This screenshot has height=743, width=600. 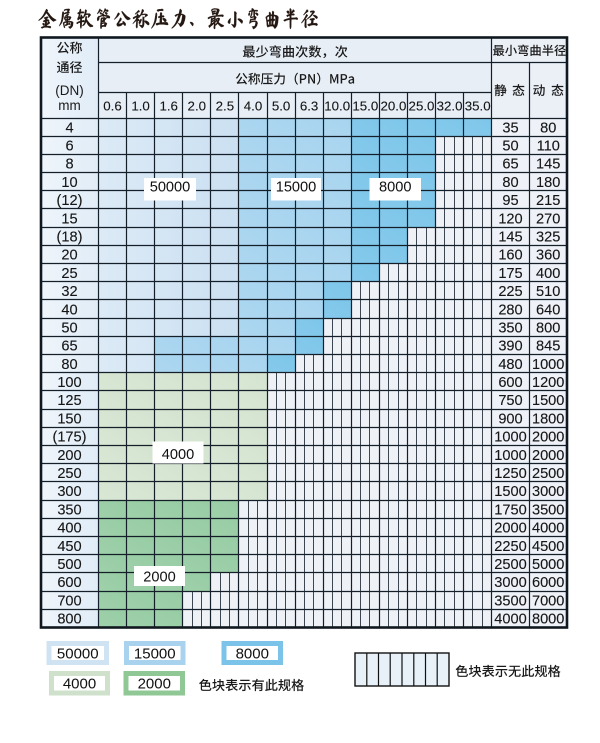 What do you see at coordinates (510, 292) in the screenshot?
I see `svg-text: 225` at bounding box center [510, 292].